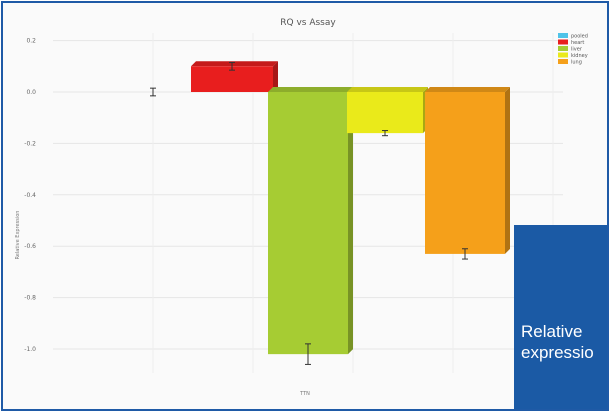 The height and width of the screenshot is (417, 614). I want to click on legend-swatch-lung, so click(563, 61).